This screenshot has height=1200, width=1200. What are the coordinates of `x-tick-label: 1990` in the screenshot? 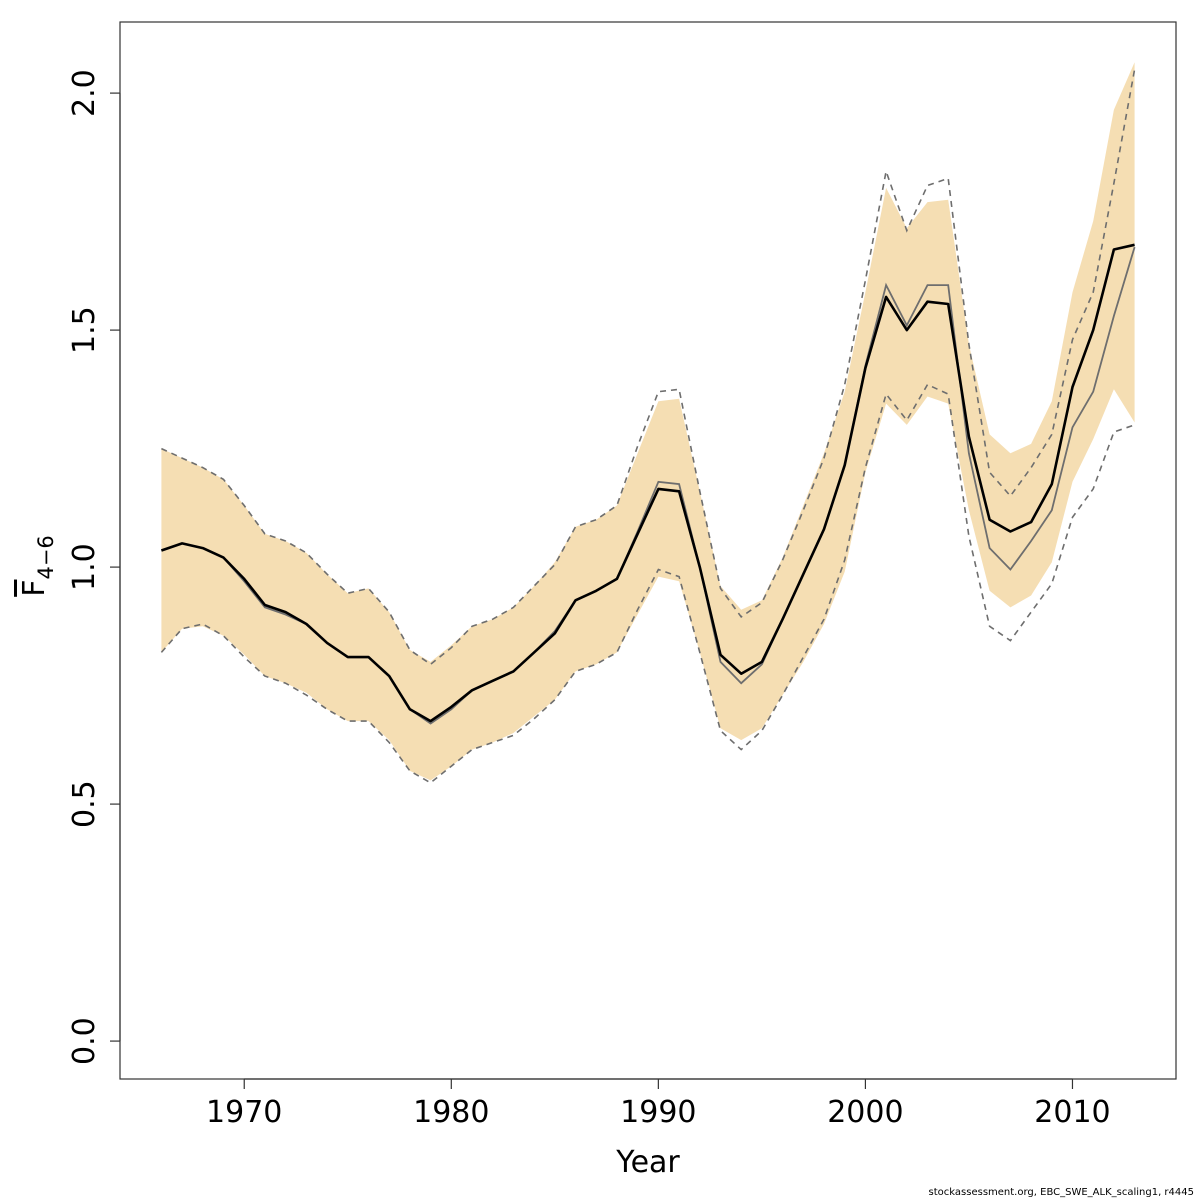 It's located at (658, 1112).